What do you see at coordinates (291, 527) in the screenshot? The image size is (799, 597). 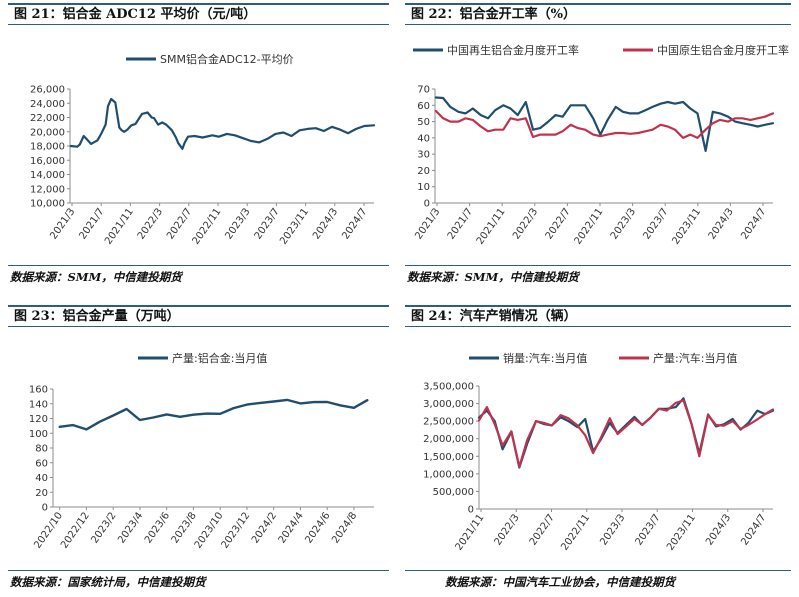 I see `x-tick-label: 2024/4` at bounding box center [291, 527].